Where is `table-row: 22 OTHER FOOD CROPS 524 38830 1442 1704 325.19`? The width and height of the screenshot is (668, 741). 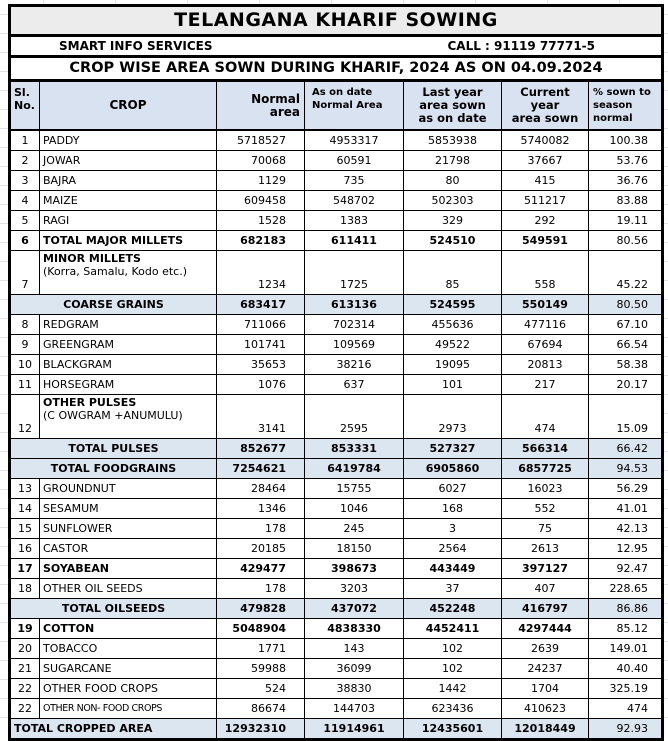
table-row: 22 OTHER FOOD CROPS 524 38830 1442 1704 325.19 is located at coordinates (336, 688).